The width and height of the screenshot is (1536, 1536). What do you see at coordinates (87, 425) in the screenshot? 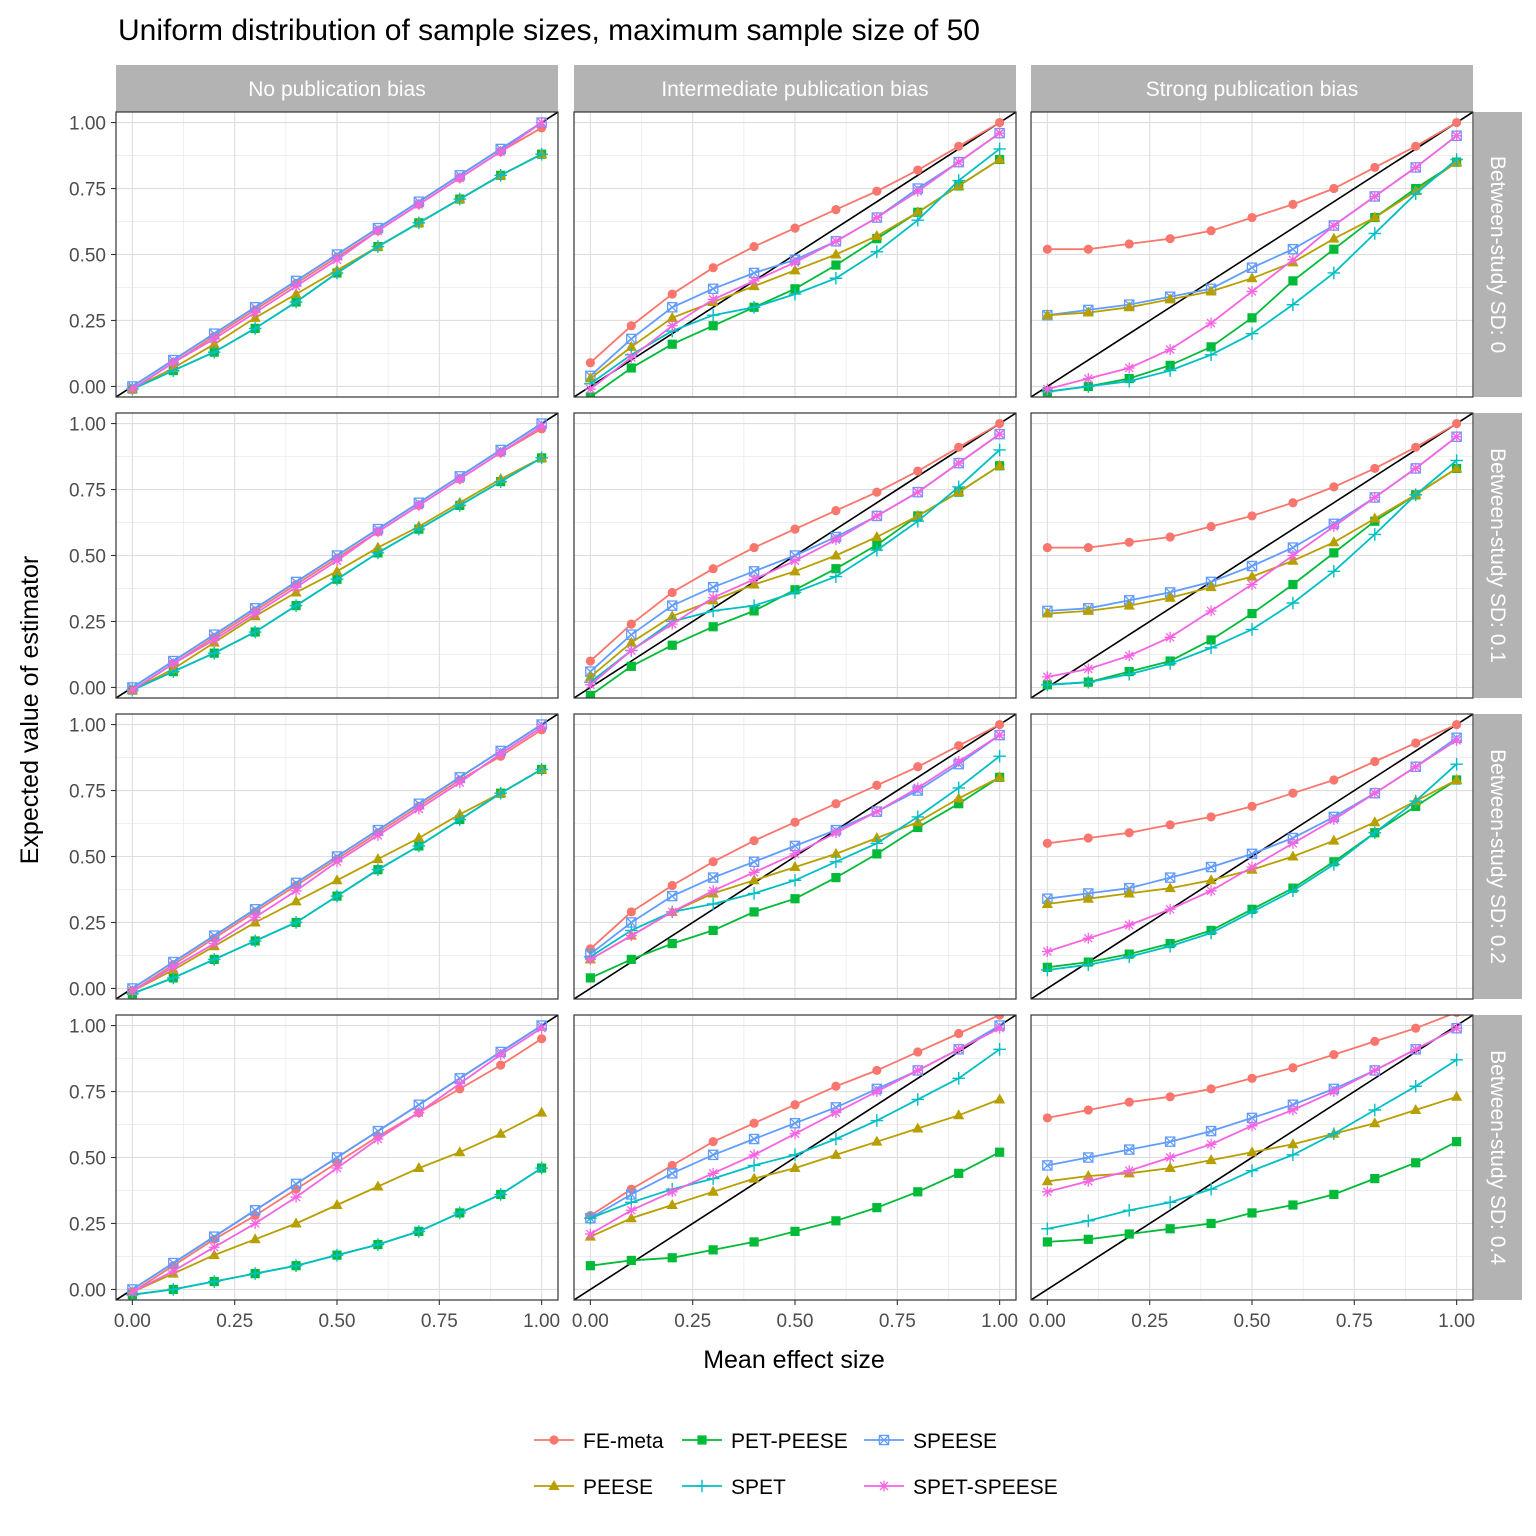
I see `y-tick-label: 1.00` at bounding box center [87, 425].